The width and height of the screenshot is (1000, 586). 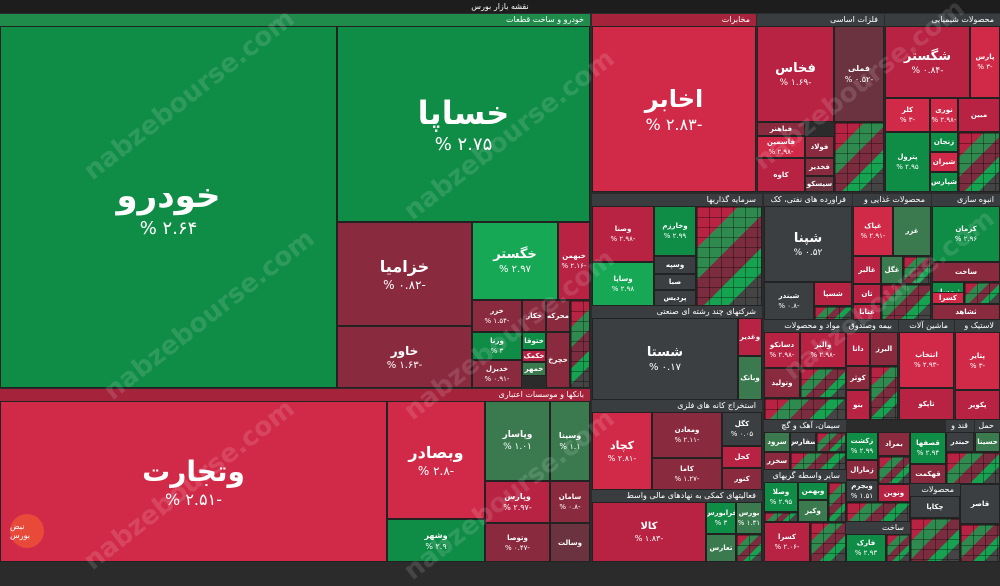 What do you see at coordinates (677, 312) in the screenshot?
I see `sector-header-chand-reshte: شرکتهای چند رشته ای صنعتی` at bounding box center [677, 312].